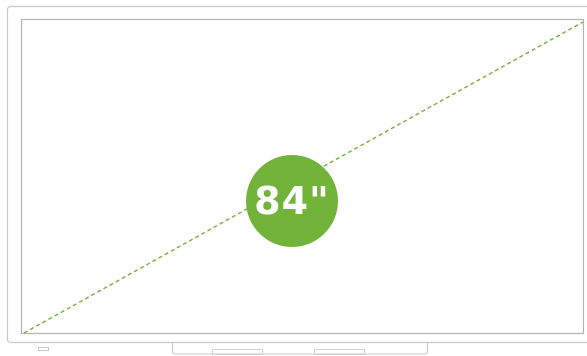  Describe the element at coordinates (43, 349) in the screenshot. I see `power-indicator` at that location.